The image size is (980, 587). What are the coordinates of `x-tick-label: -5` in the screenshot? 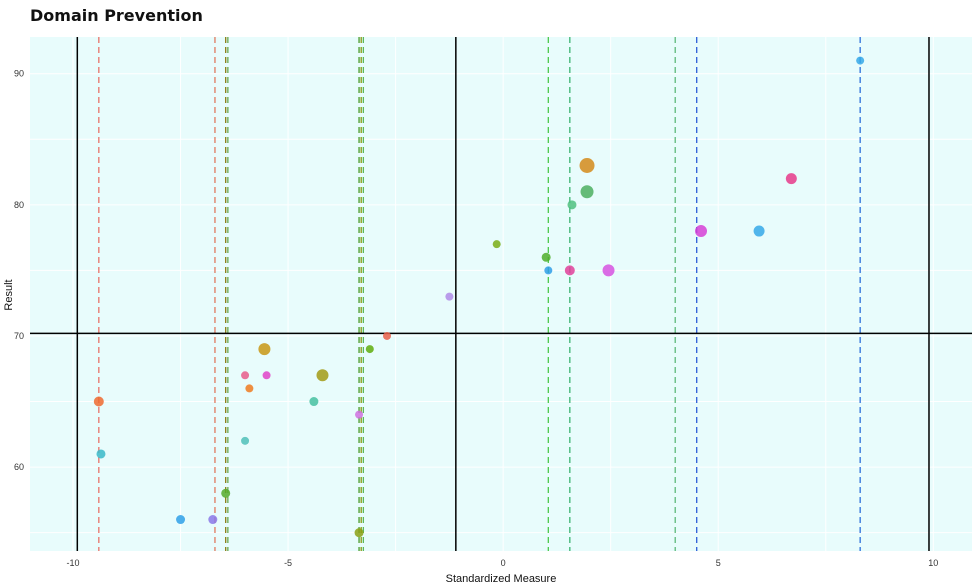 It's located at (288, 563).